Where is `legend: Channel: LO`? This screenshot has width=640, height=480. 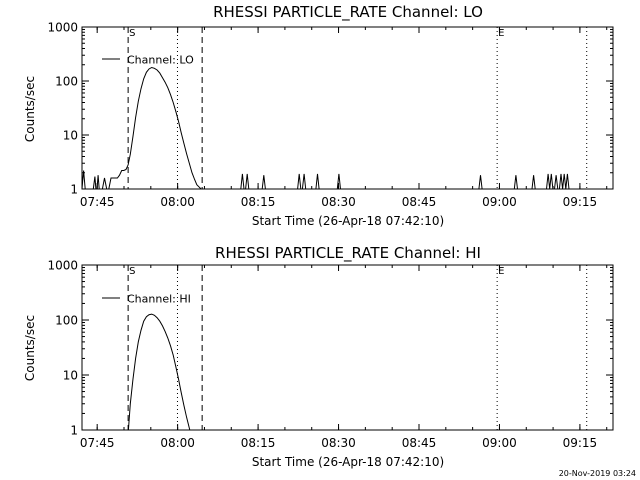
legend: Channel: LO is located at coordinates (148, 60).